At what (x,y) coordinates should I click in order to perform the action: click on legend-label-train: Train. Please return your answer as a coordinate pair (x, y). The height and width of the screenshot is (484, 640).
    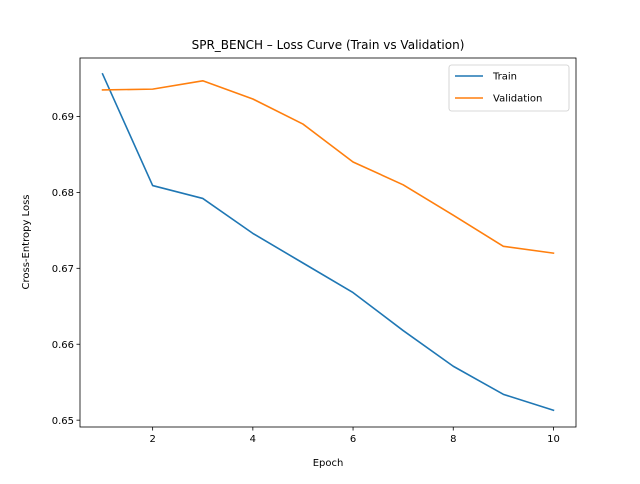
    Looking at the image, I should click on (504, 77).